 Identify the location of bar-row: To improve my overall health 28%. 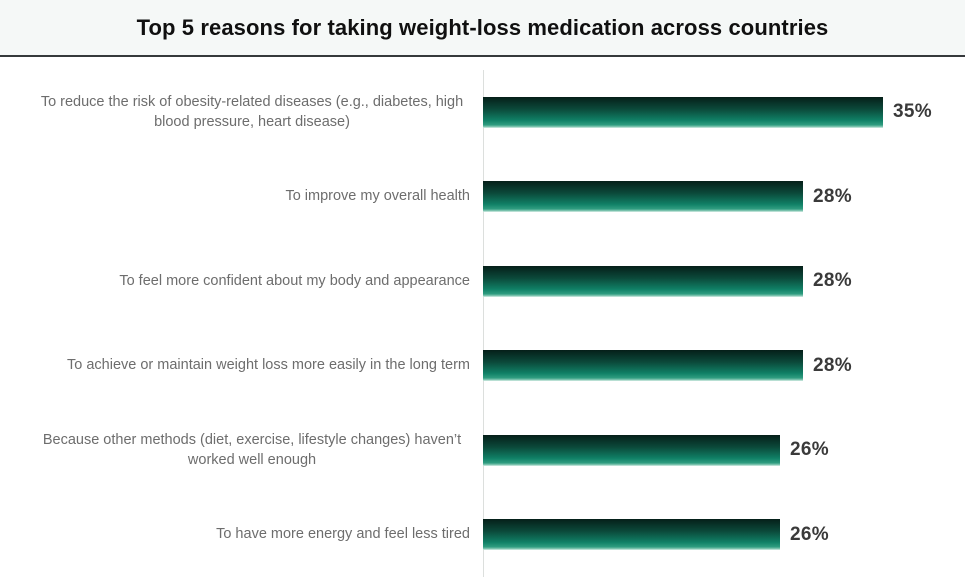
(482, 197).